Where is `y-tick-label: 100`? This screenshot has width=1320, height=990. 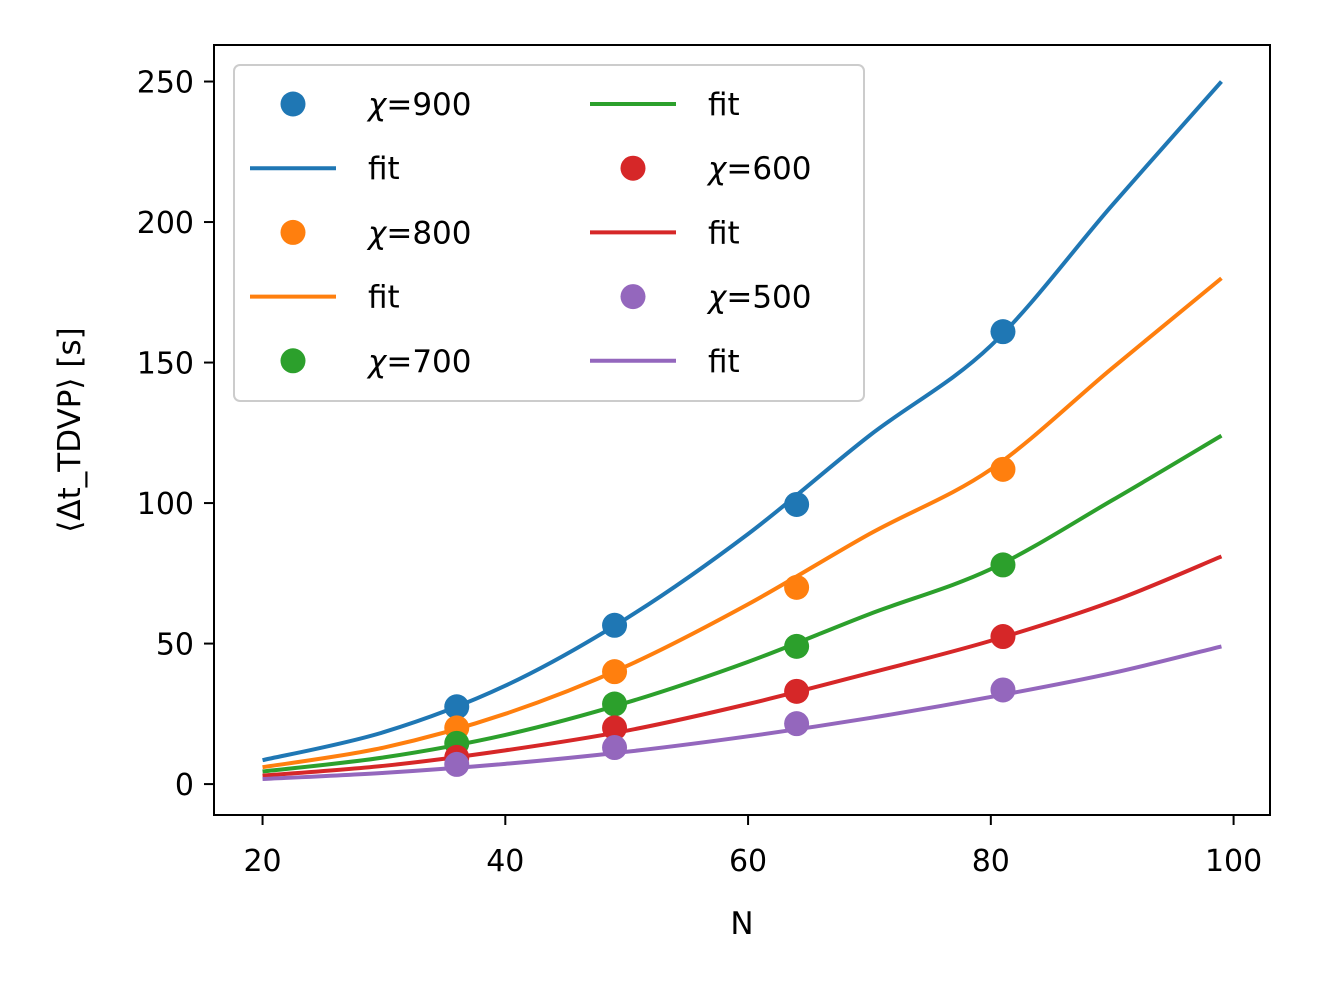 y-tick-label: 100 is located at coordinates (165, 504).